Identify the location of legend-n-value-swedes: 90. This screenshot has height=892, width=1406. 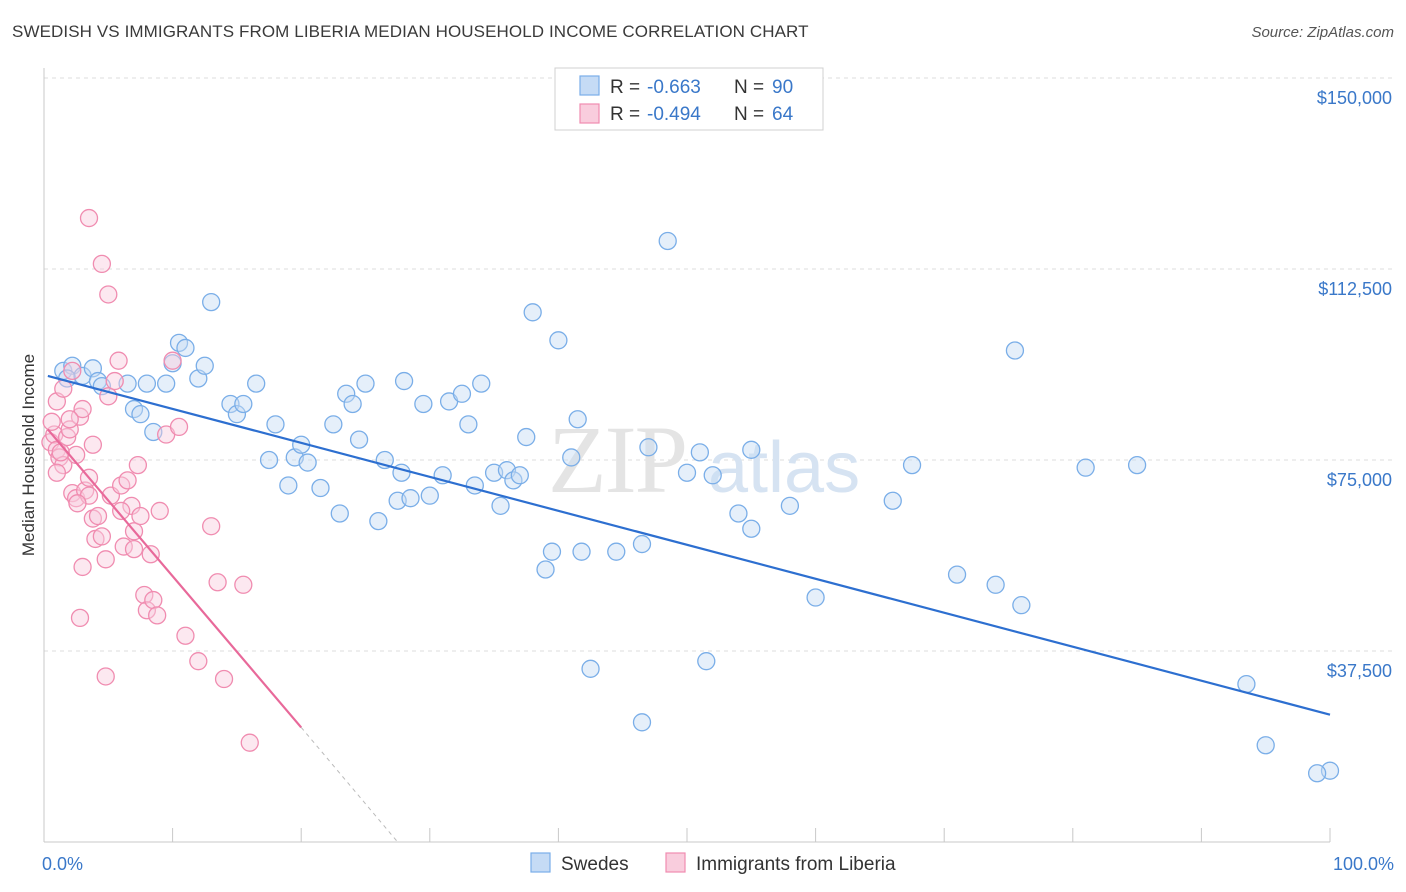
(782, 87).